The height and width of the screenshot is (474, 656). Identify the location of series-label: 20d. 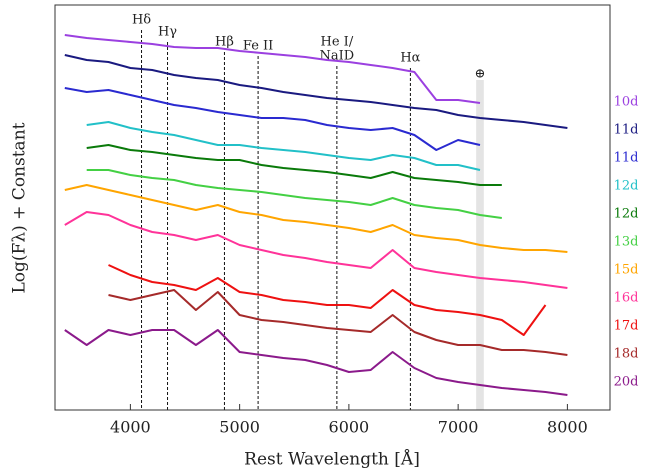
(626, 382).